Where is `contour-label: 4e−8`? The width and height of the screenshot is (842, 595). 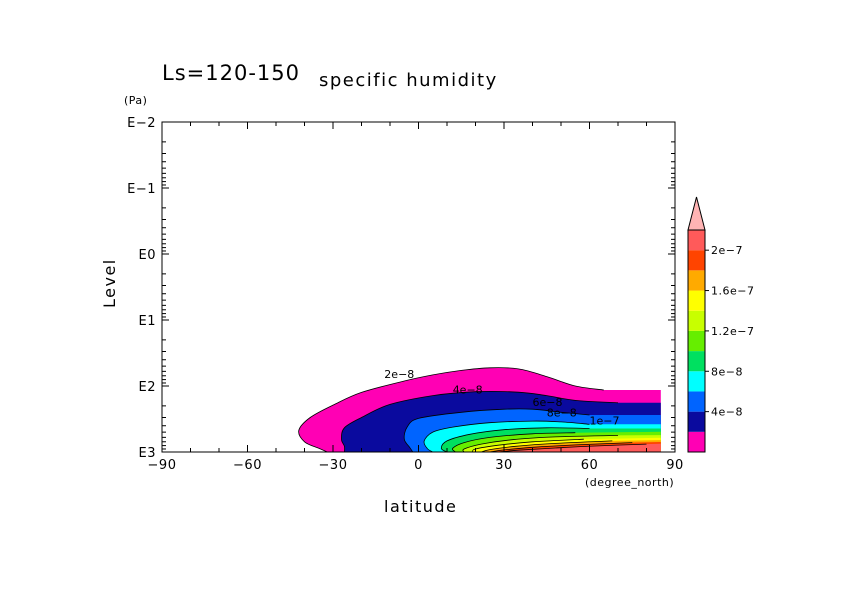 contour-label: 4e−8 is located at coordinates (468, 390).